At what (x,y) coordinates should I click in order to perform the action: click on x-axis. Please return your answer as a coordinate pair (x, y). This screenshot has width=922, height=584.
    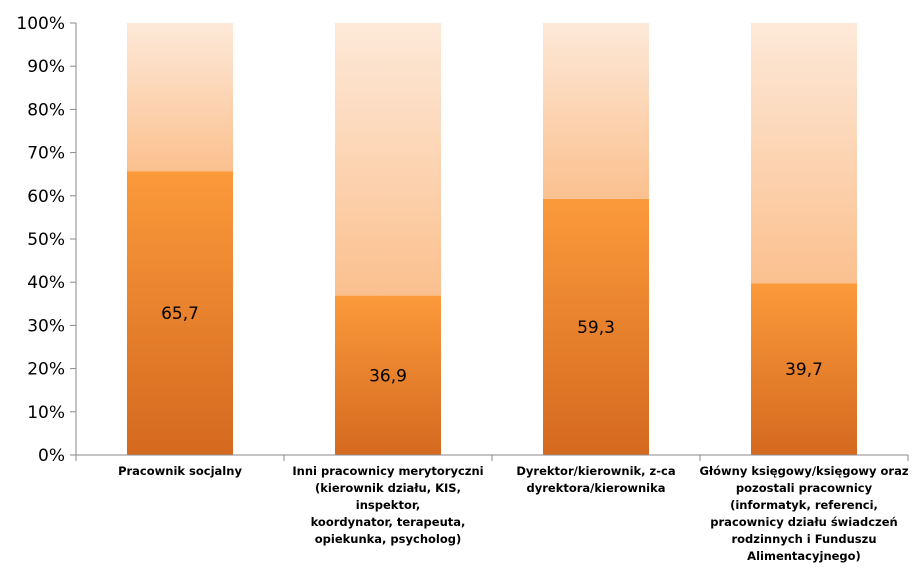
    Looking at the image, I should click on (492, 457).